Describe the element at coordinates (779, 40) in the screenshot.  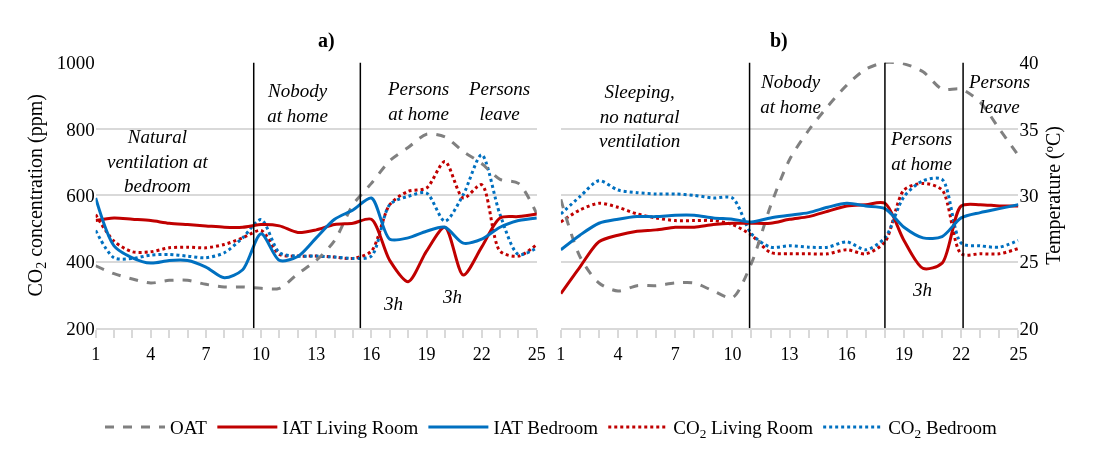
I see `chart-title: b)` at that location.